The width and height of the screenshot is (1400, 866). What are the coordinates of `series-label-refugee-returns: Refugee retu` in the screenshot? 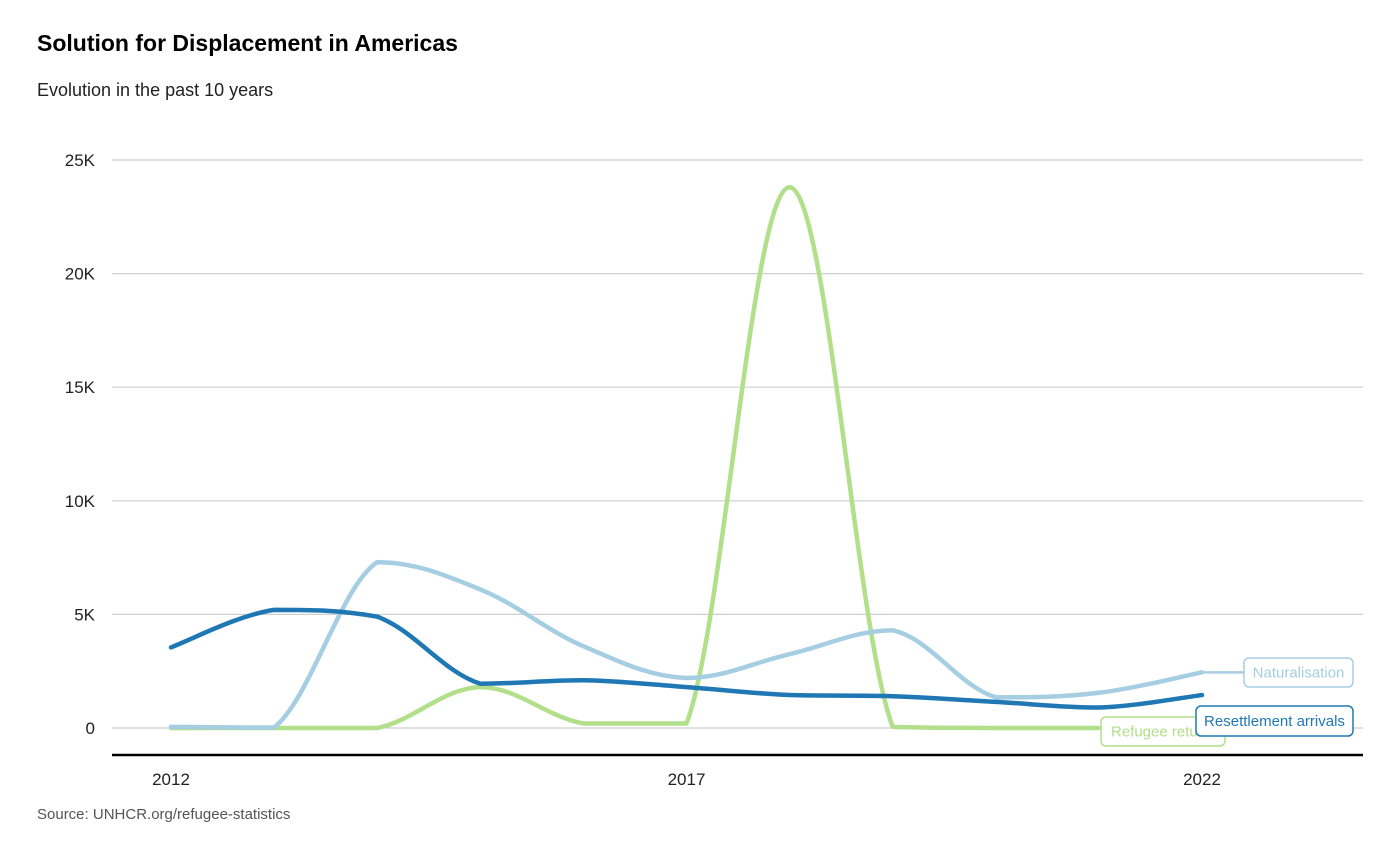 It's located at (1163, 731).